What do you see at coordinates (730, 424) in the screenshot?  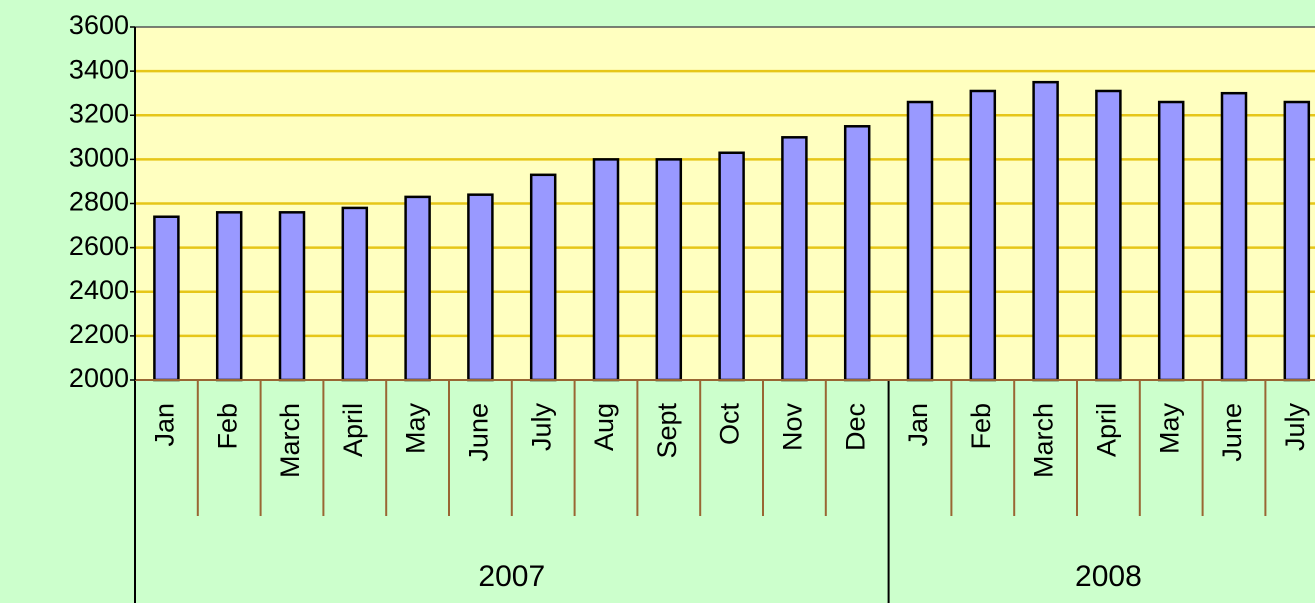 I see `x-tick-label: Oct` at bounding box center [730, 424].